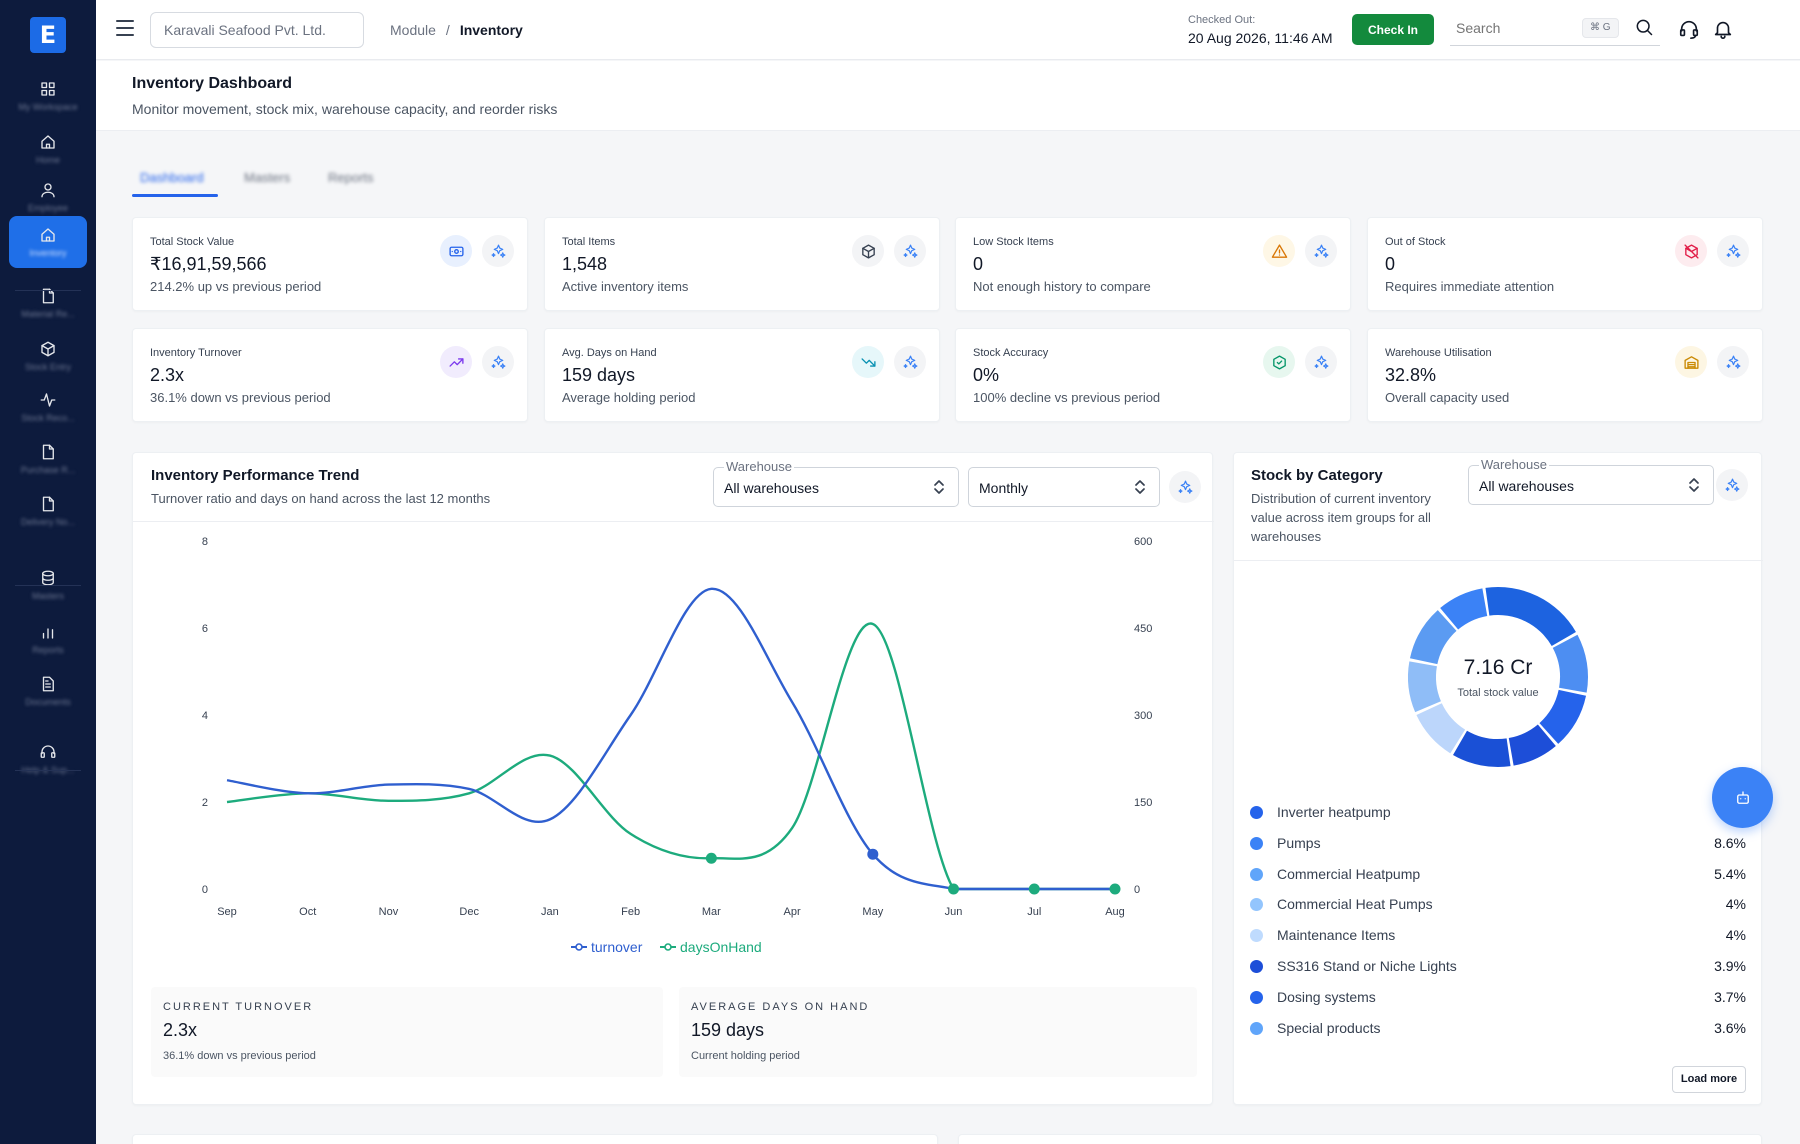 The width and height of the screenshot is (1800, 1144). I want to click on kpi-label: Warehouse Utilisation, so click(1438, 353).